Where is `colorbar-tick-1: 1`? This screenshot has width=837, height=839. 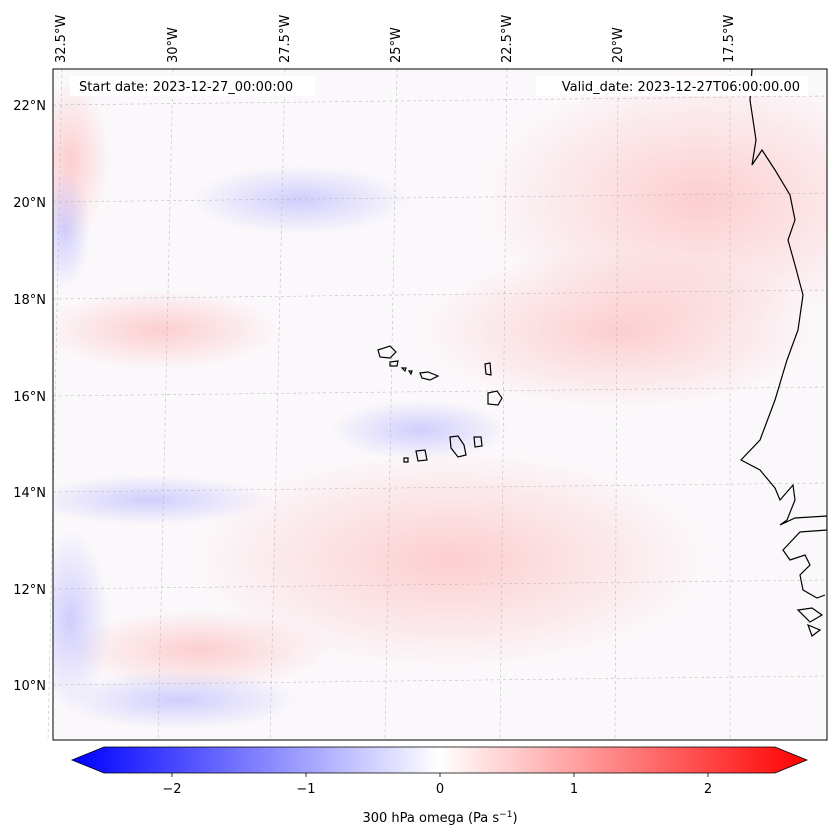 colorbar-tick-1: 1 is located at coordinates (574, 789).